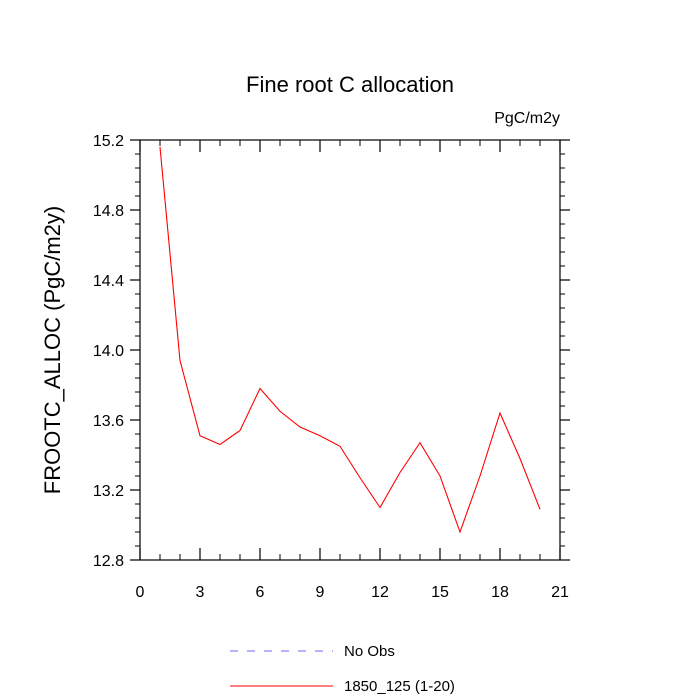 This screenshot has width=700, height=700. What do you see at coordinates (108, 141) in the screenshot?
I see `y-tick-label: 15.2` at bounding box center [108, 141].